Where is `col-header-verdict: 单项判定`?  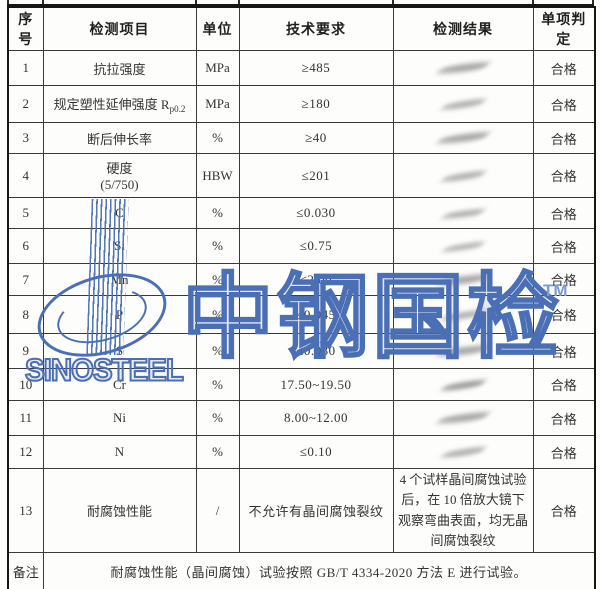
col-header-verdict: 单项判定 is located at coordinates (564, 28).